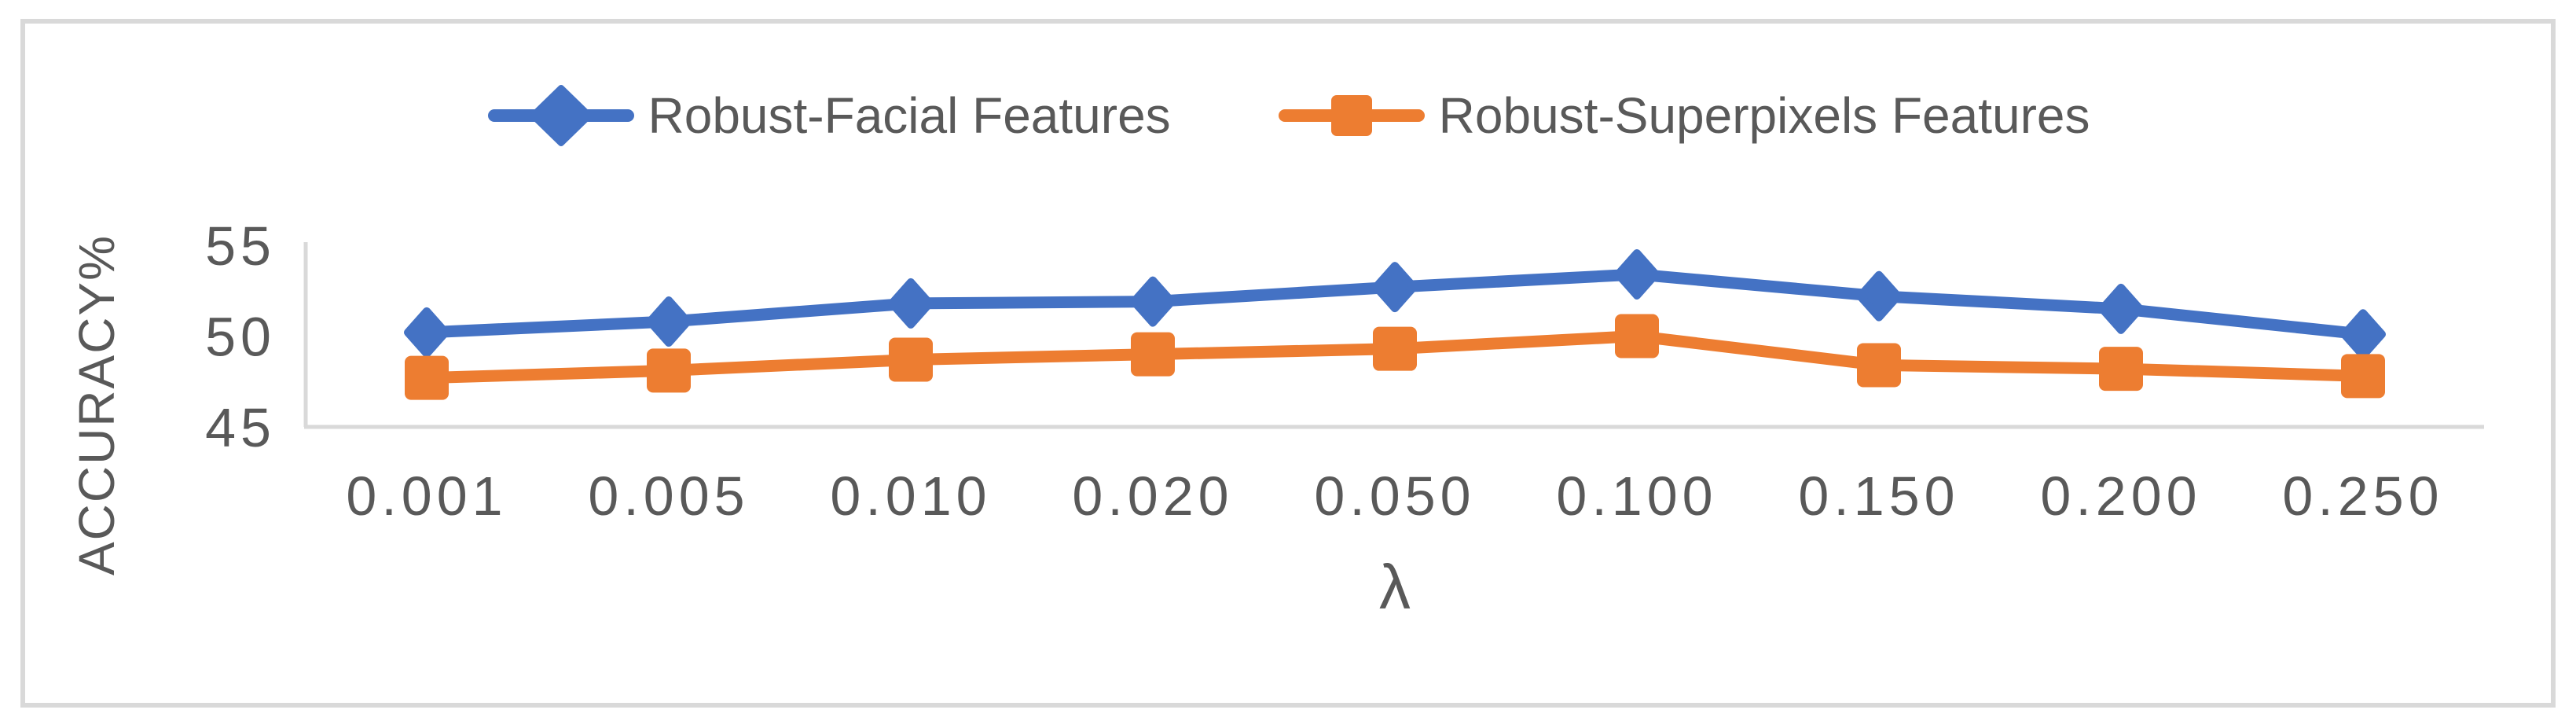 The height and width of the screenshot is (728, 2576). Describe the element at coordinates (240, 246) in the screenshot. I see `y-tick-label: 55` at that location.